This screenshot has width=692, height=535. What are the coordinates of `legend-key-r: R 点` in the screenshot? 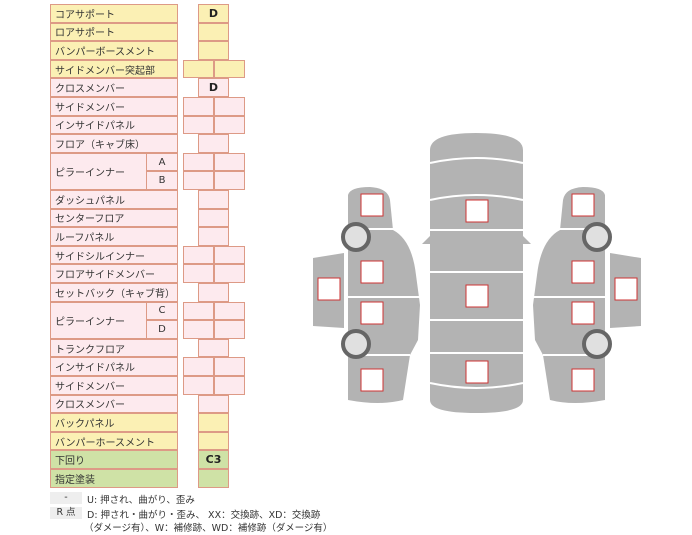 It's located at (66, 513).